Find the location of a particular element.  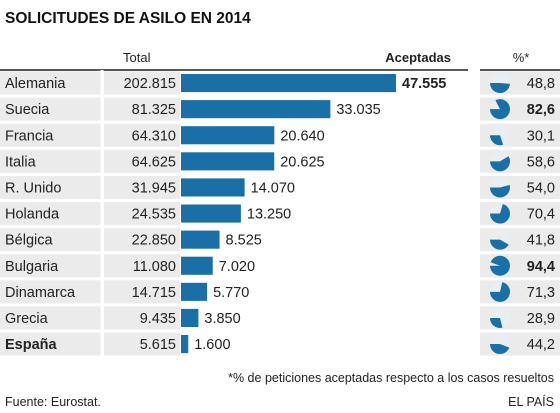

header-total: Total is located at coordinates (137, 57).